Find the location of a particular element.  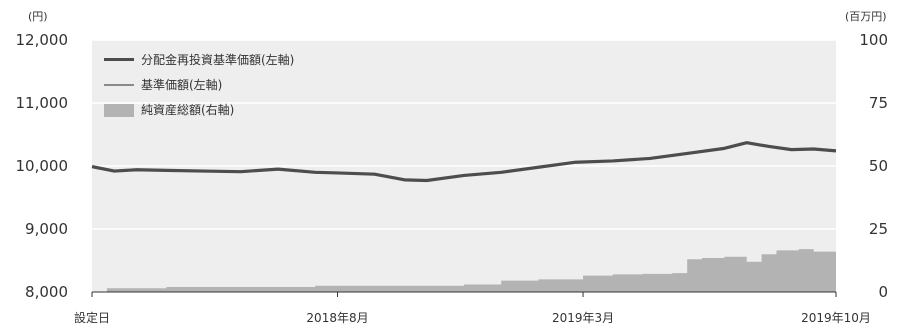

y-right-tick-label-3: 25 is located at coordinates (878, 229).